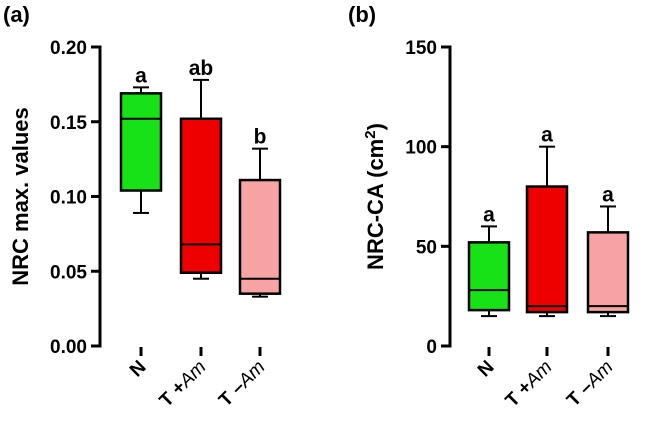  I want to click on y-tick-label: 0.10, so click(68, 198).